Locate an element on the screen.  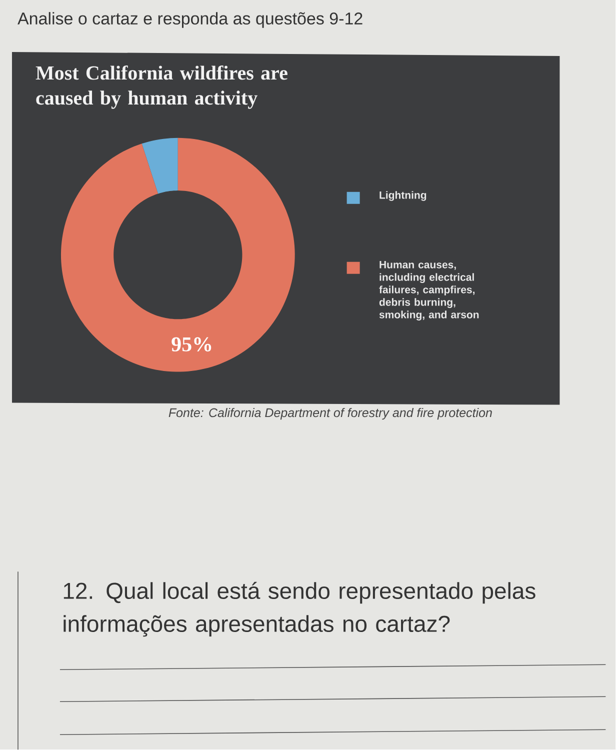
text: Analise o cartaz e responda as questões 9-12 is located at coordinates (190, 20).